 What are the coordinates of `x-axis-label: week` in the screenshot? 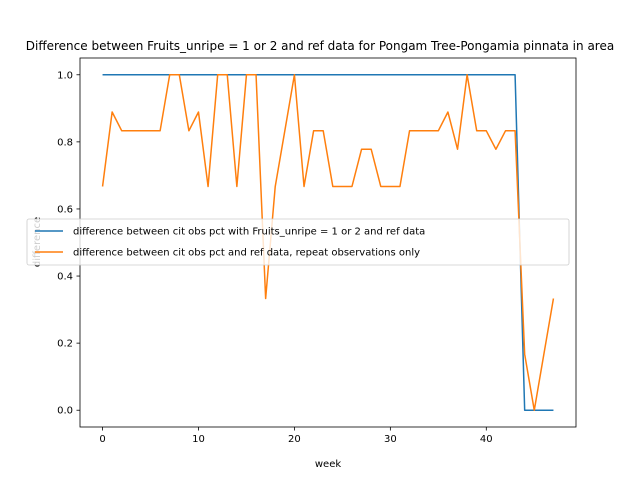 It's located at (328, 464).